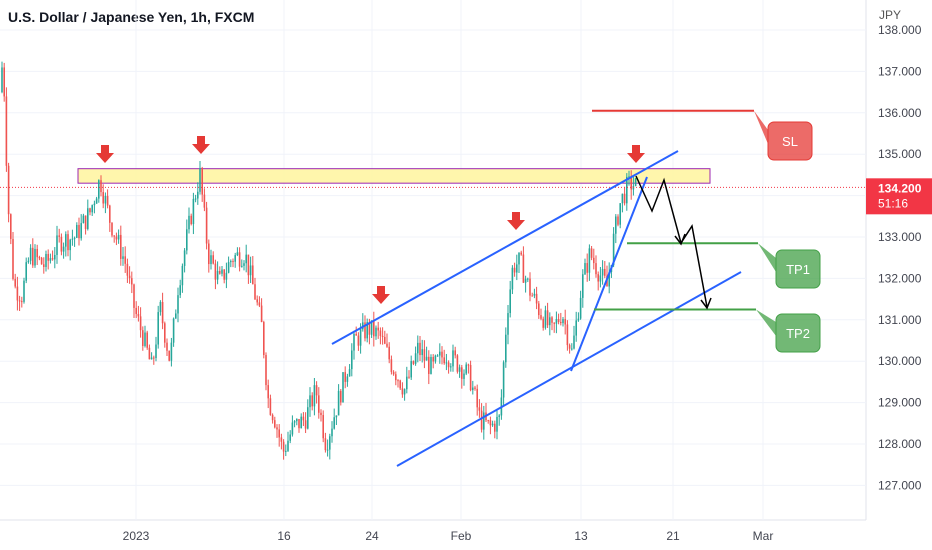 The width and height of the screenshot is (932, 550). Describe the element at coordinates (394, 176) in the screenshot. I see `resistance-zone` at that location.